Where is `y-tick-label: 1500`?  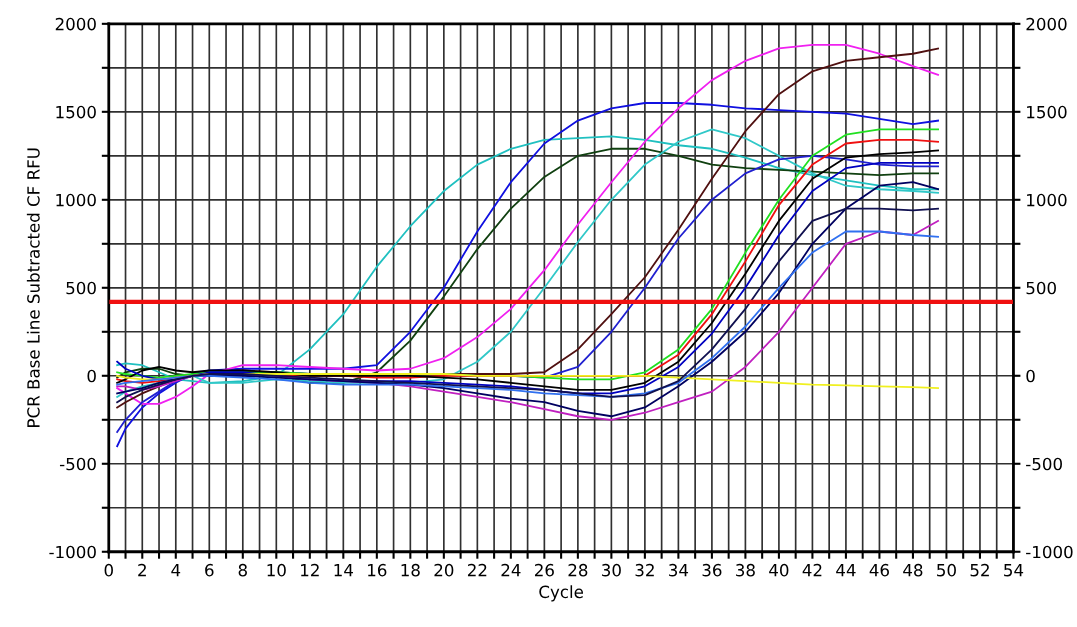
y-tick-label: 1500 is located at coordinates (76, 112).